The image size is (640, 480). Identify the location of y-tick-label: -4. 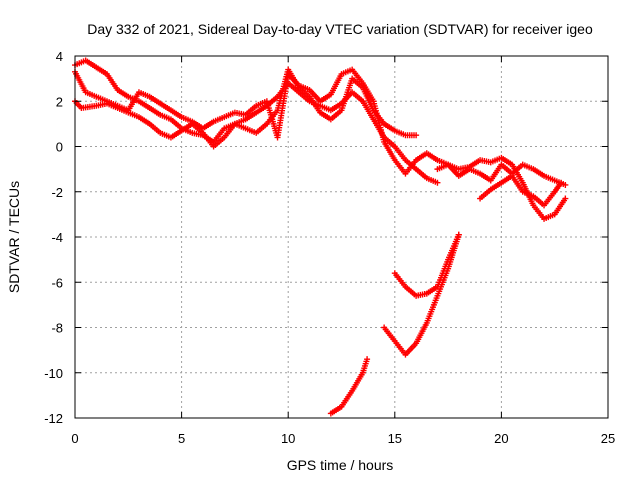
(57, 237).